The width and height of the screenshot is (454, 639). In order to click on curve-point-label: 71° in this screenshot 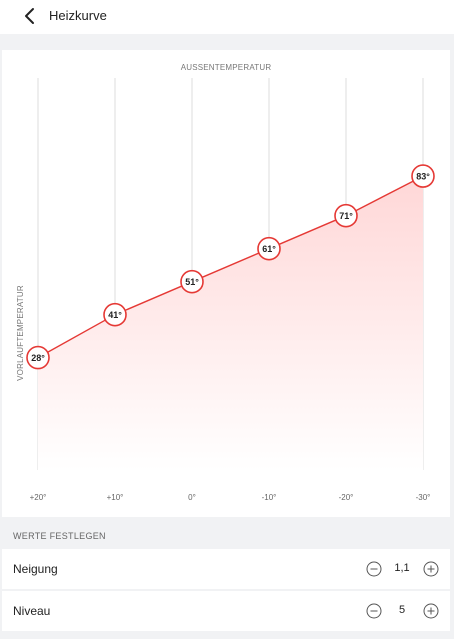, I will do `click(346, 216)`.